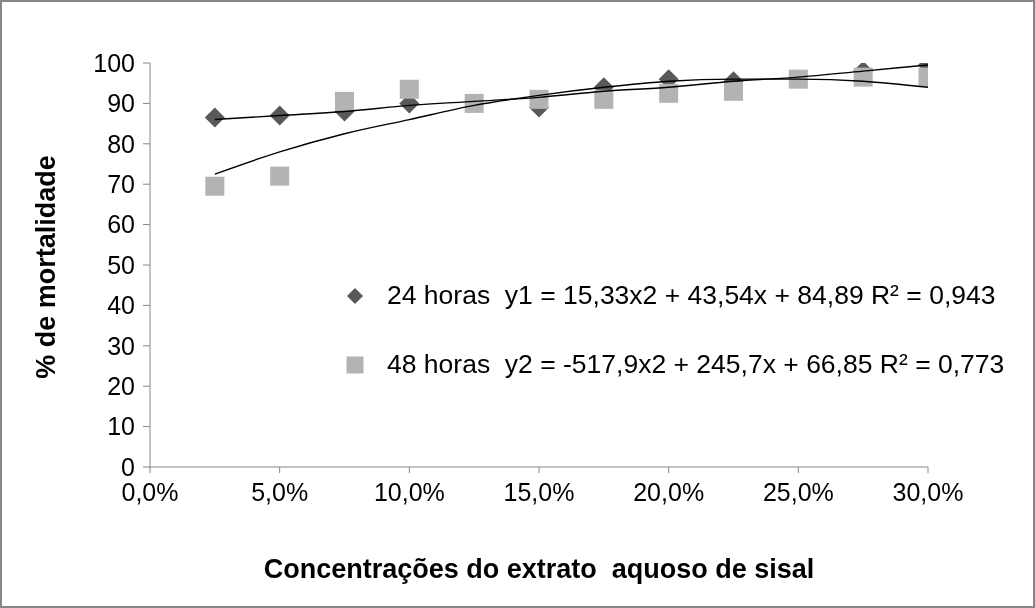  What do you see at coordinates (46, 267) in the screenshot?
I see `y-axis-title: % de mortalidade` at bounding box center [46, 267].